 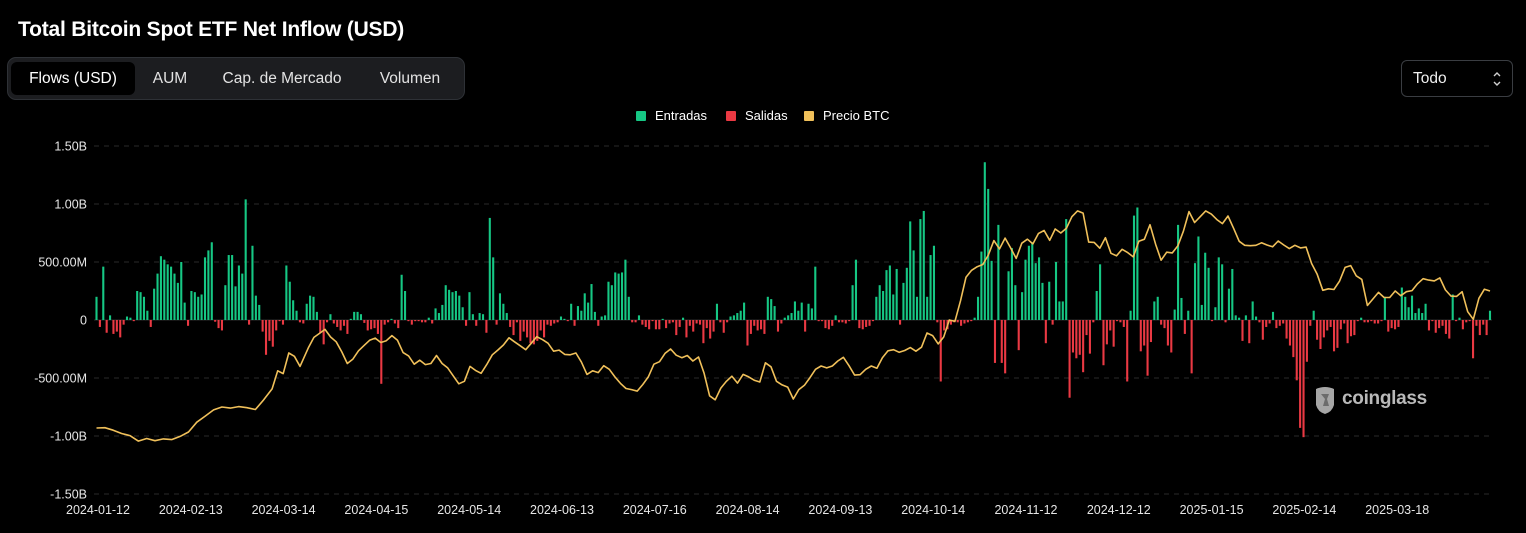 I want to click on range-select: Todo, so click(x=1457, y=78).